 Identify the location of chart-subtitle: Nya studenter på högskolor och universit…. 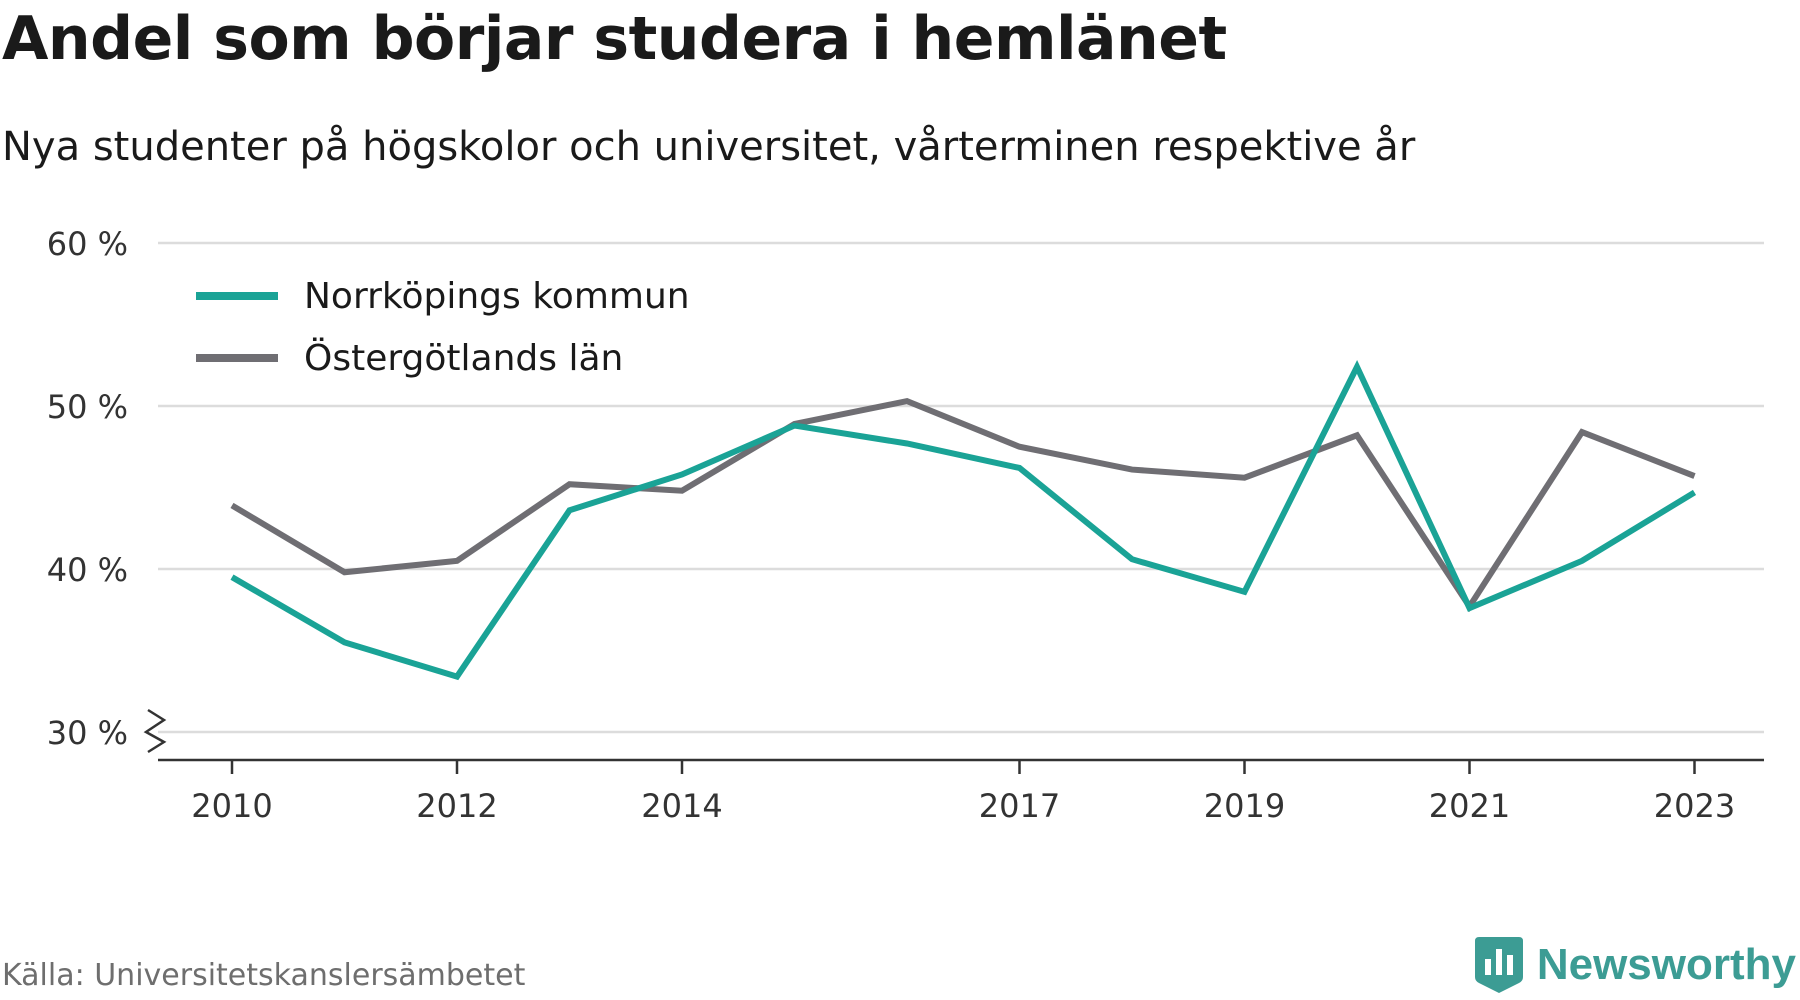
(709, 147).